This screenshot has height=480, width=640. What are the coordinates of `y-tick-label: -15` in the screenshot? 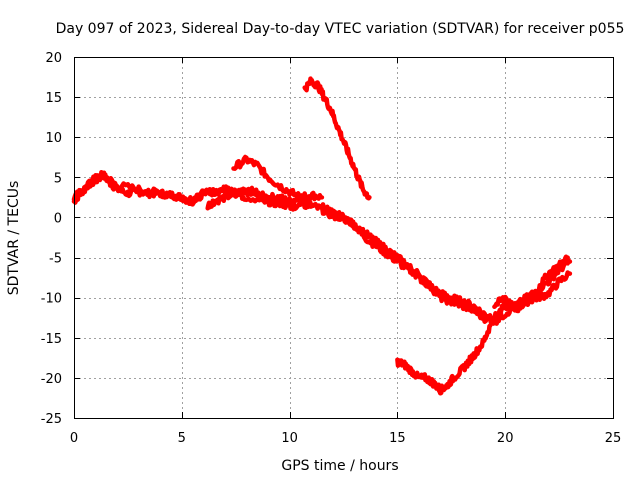 It's located at (51, 339).